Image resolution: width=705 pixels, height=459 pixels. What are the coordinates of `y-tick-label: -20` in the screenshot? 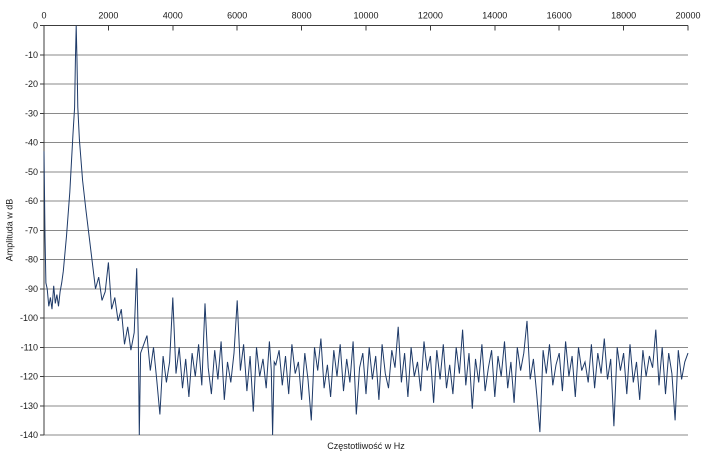 It's located at (31, 84).